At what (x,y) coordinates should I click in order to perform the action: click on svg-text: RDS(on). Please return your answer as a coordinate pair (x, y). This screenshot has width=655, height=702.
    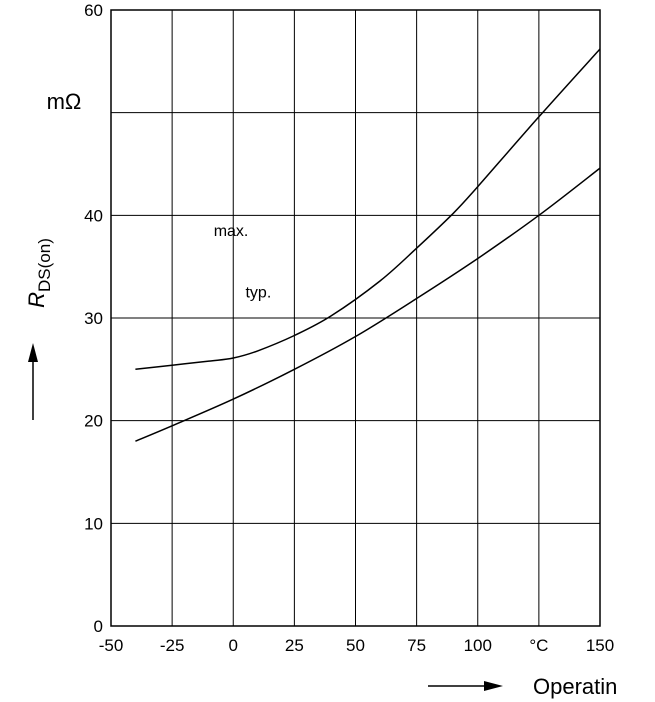
    Looking at the image, I should click on (39, 273).